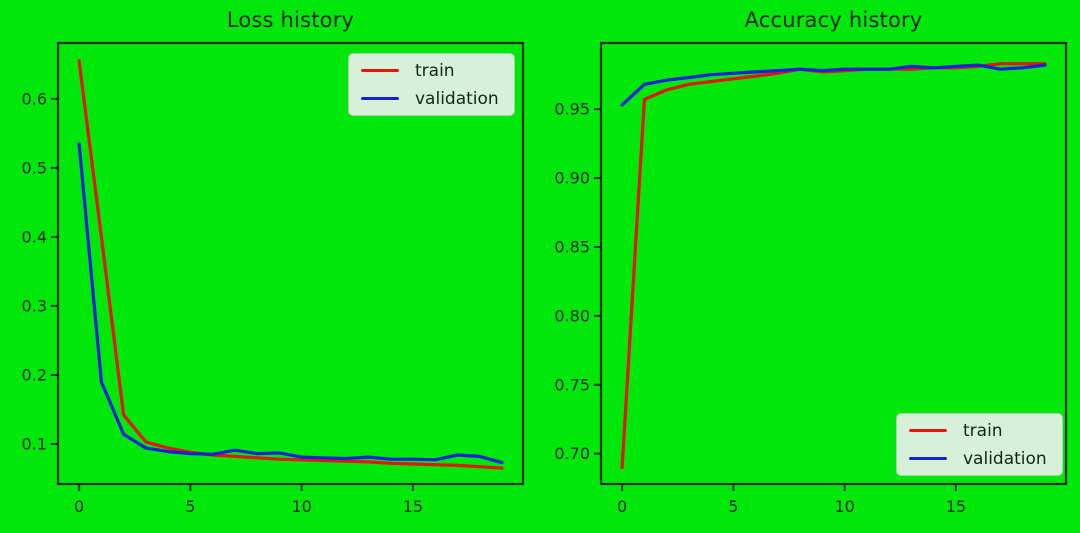 This screenshot has width=1080, height=533. Describe the element at coordinates (572, 178) in the screenshot. I see `y-tick-label: 0.90` at that location.